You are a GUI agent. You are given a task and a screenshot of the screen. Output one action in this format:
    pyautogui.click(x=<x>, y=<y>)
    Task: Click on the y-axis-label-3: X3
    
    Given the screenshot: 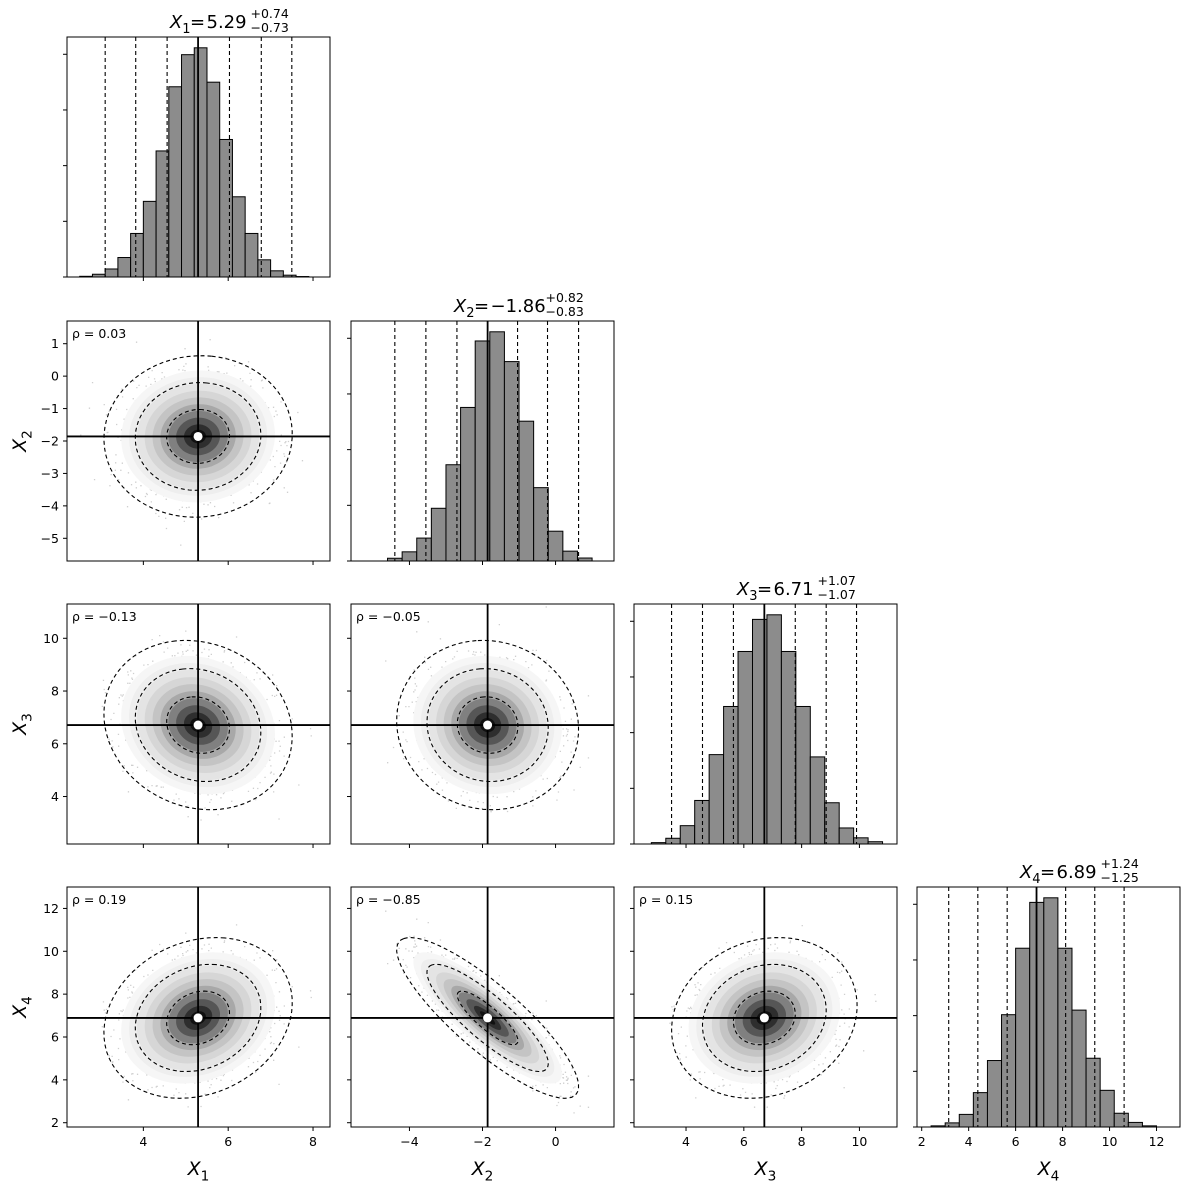 What is the action you would take?
    pyautogui.click(x=22, y=724)
    